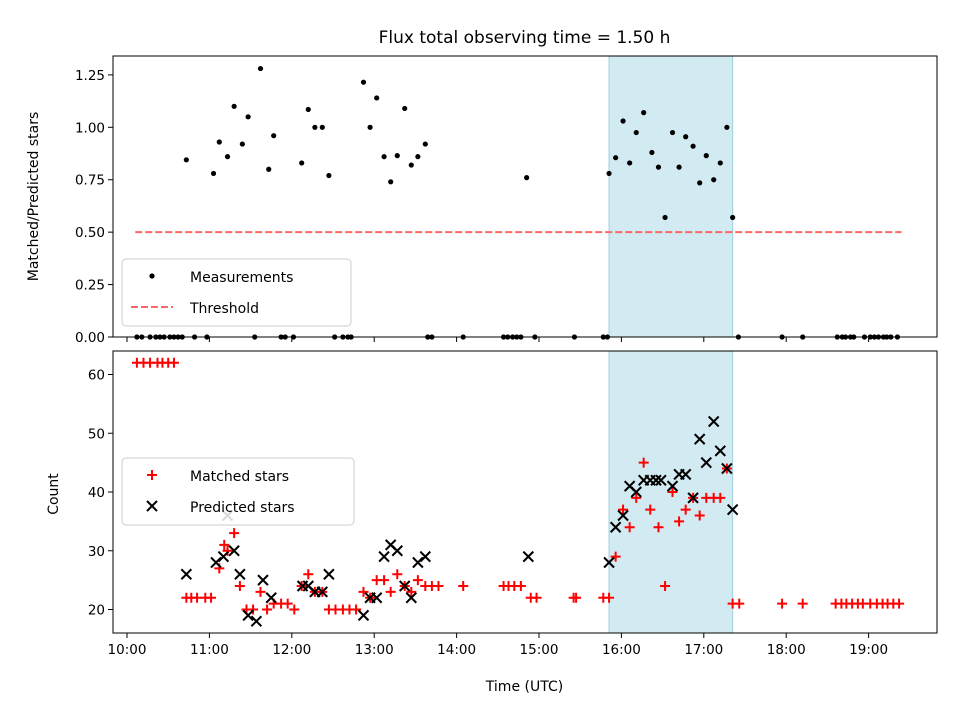 The height and width of the screenshot is (720, 960). Describe the element at coordinates (525, 38) in the screenshot. I see `chart-title: Flux total observing time = 1.50 h` at that location.